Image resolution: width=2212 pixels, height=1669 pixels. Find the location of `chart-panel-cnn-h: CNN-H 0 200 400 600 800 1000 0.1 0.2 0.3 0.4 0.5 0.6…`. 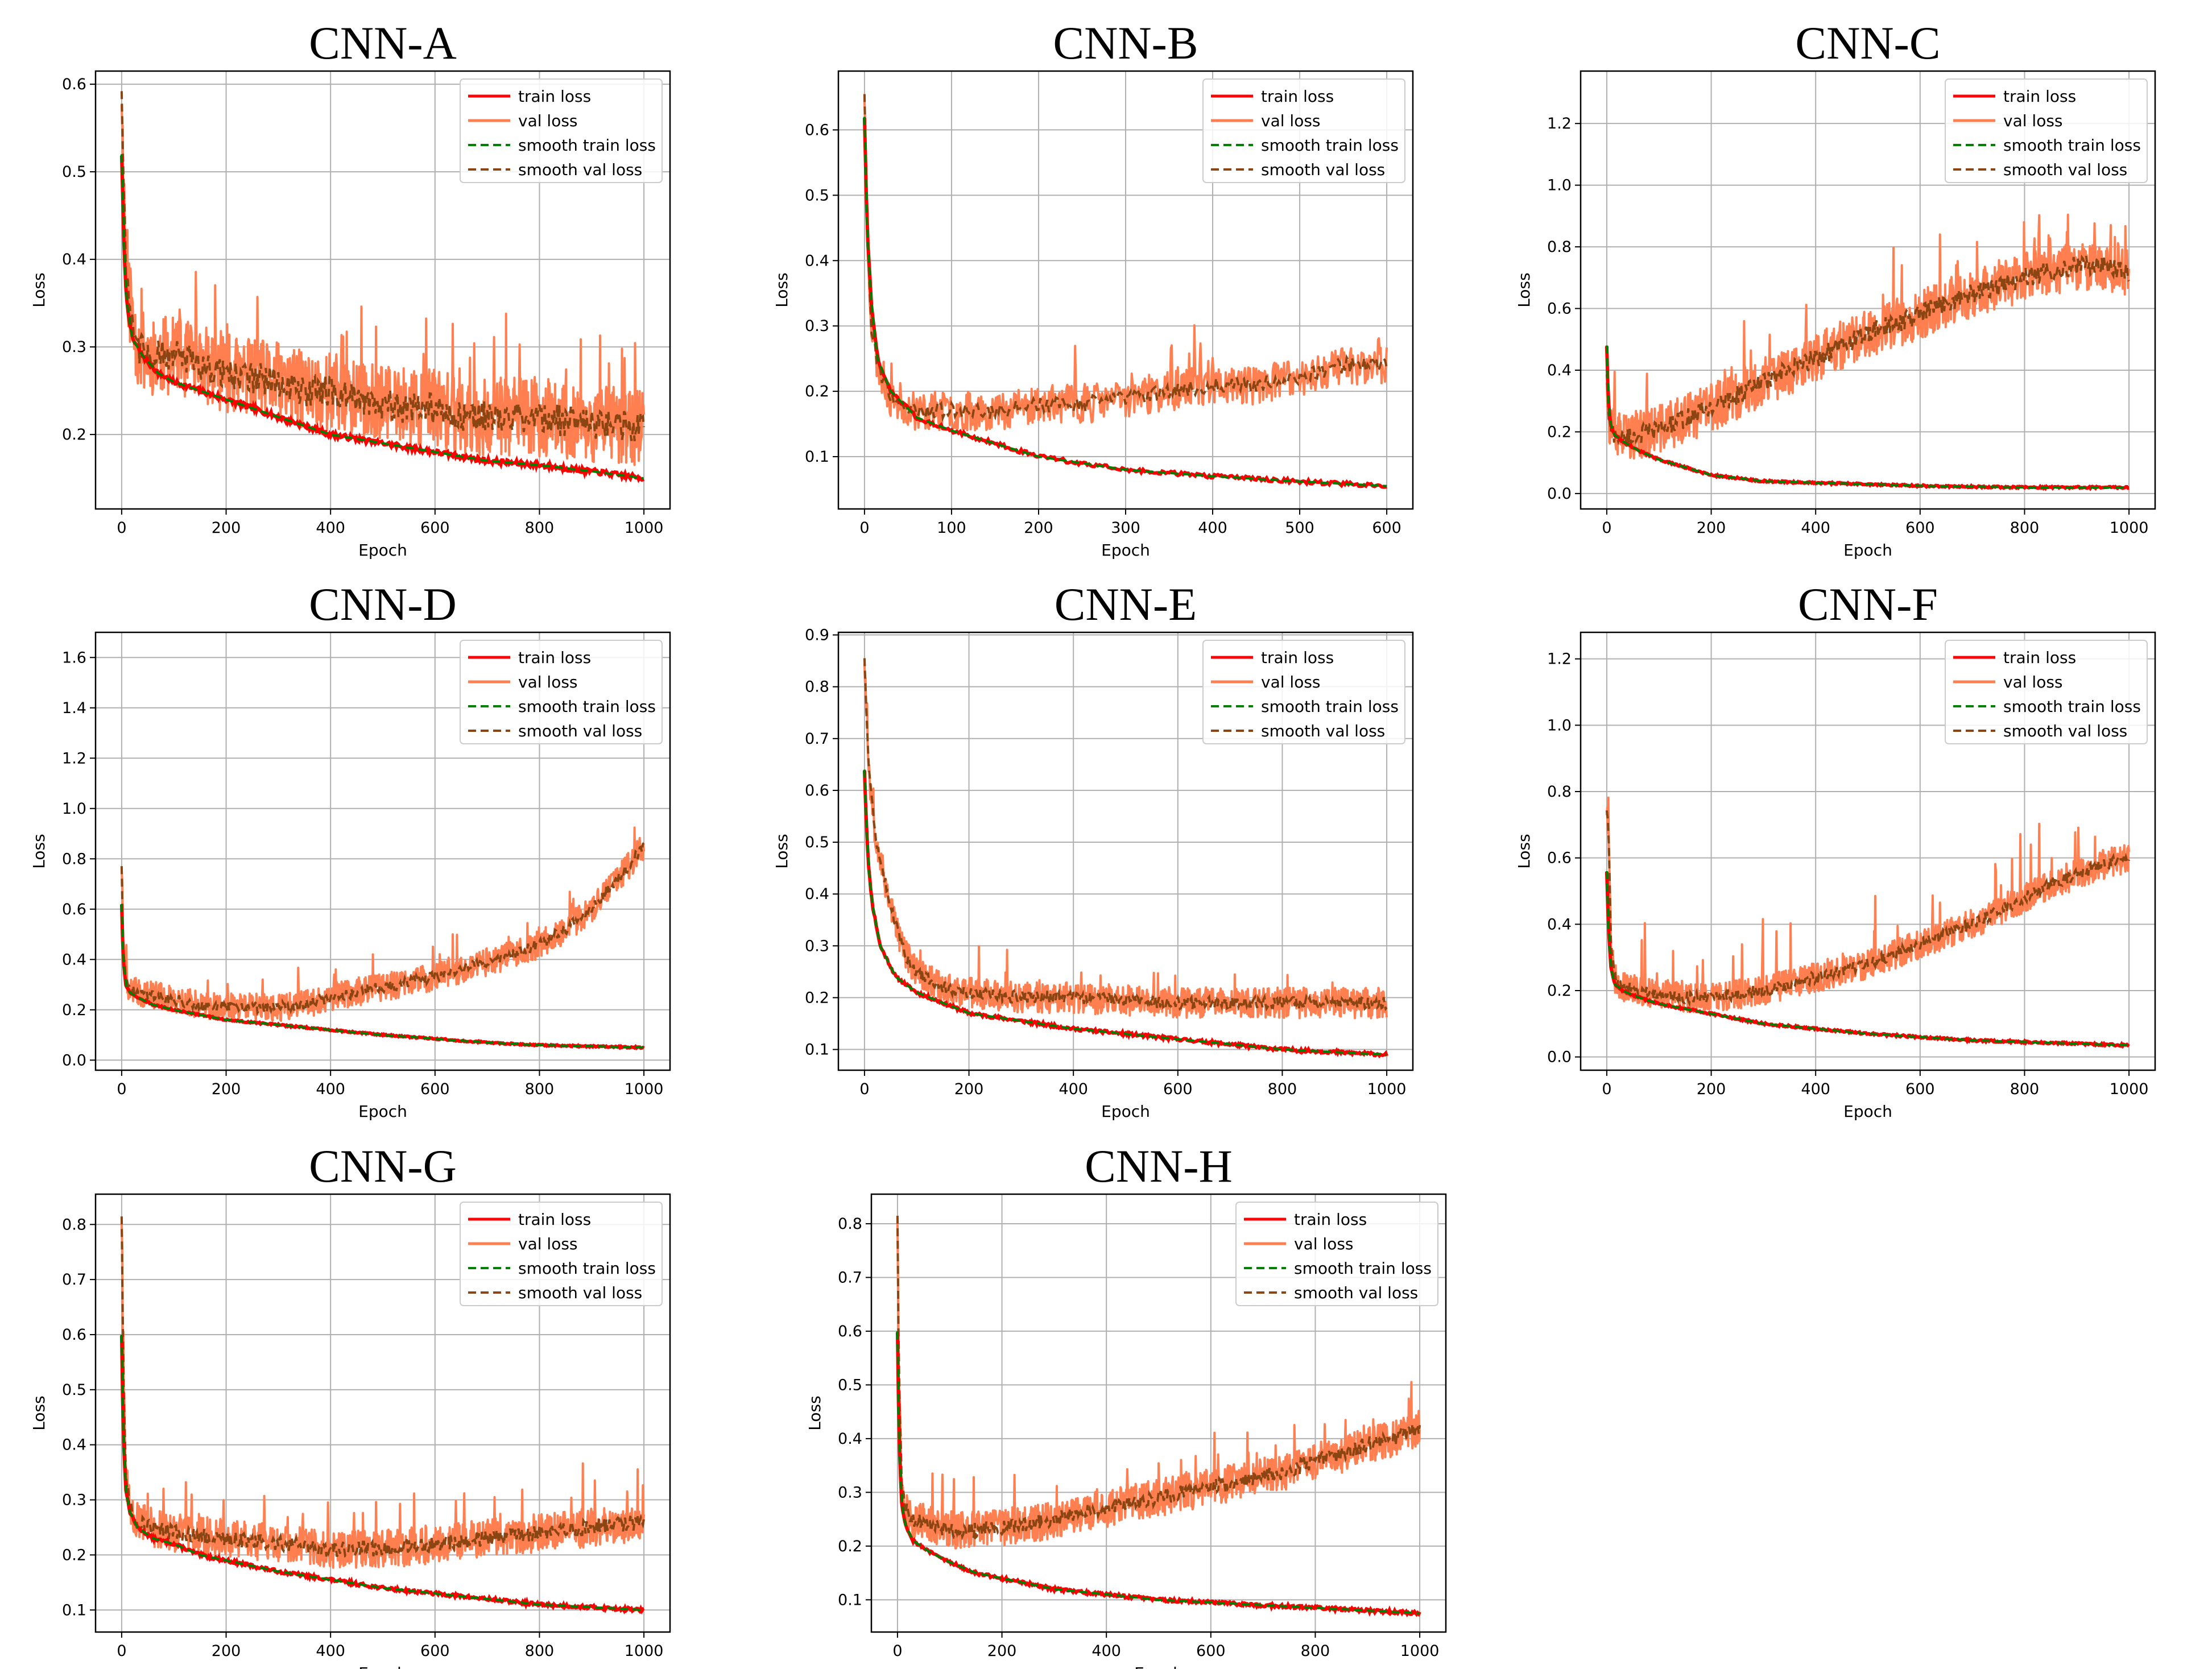

chart-panel-cnn-h: CNN-H 0 200 400 600 800 1000 0.1 0.2 0.3 0.4 0.5 0.6… is located at coordinates (1126, 1405).